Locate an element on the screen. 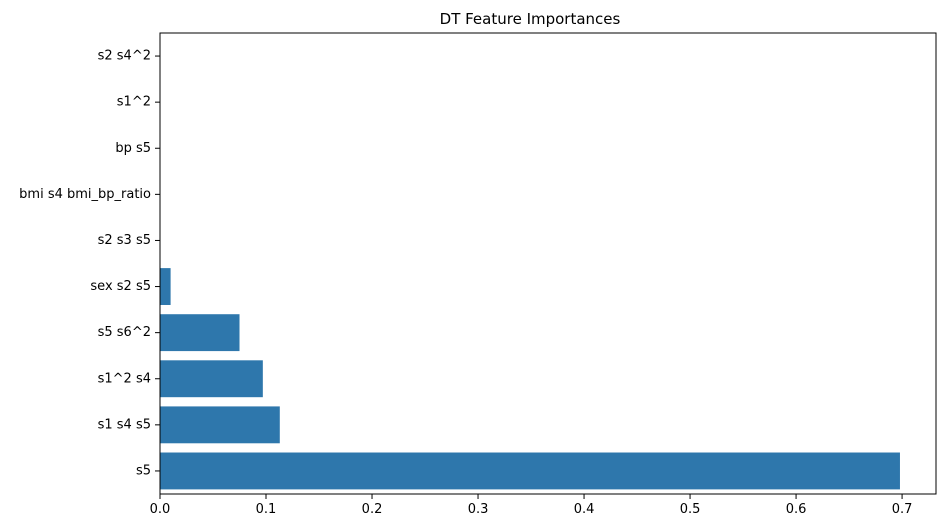 The height and width of the screenshot is (528, 945). y-tick-label: s1^2 s4 is located at coordinates (124, 378).